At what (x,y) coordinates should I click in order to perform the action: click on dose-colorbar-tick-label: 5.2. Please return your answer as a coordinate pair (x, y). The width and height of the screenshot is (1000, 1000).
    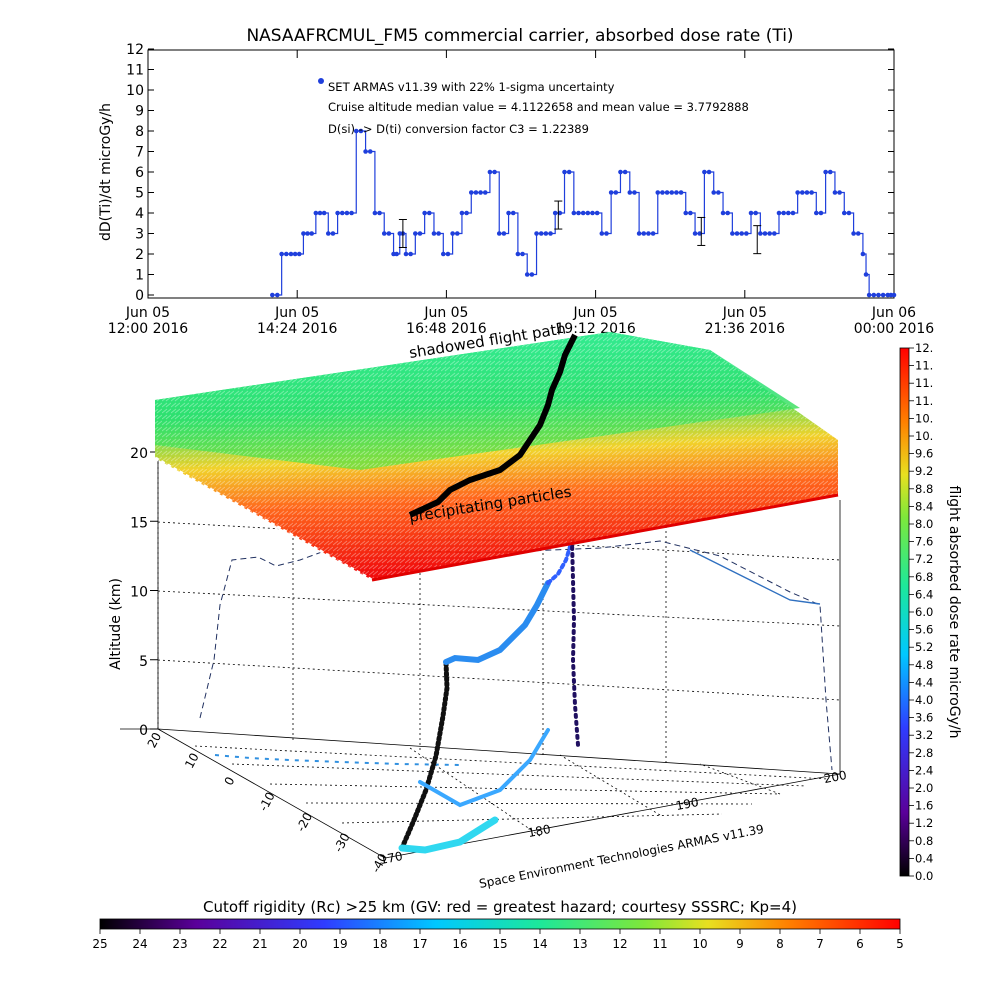
    Looking at the image, I should click on (924, 647).